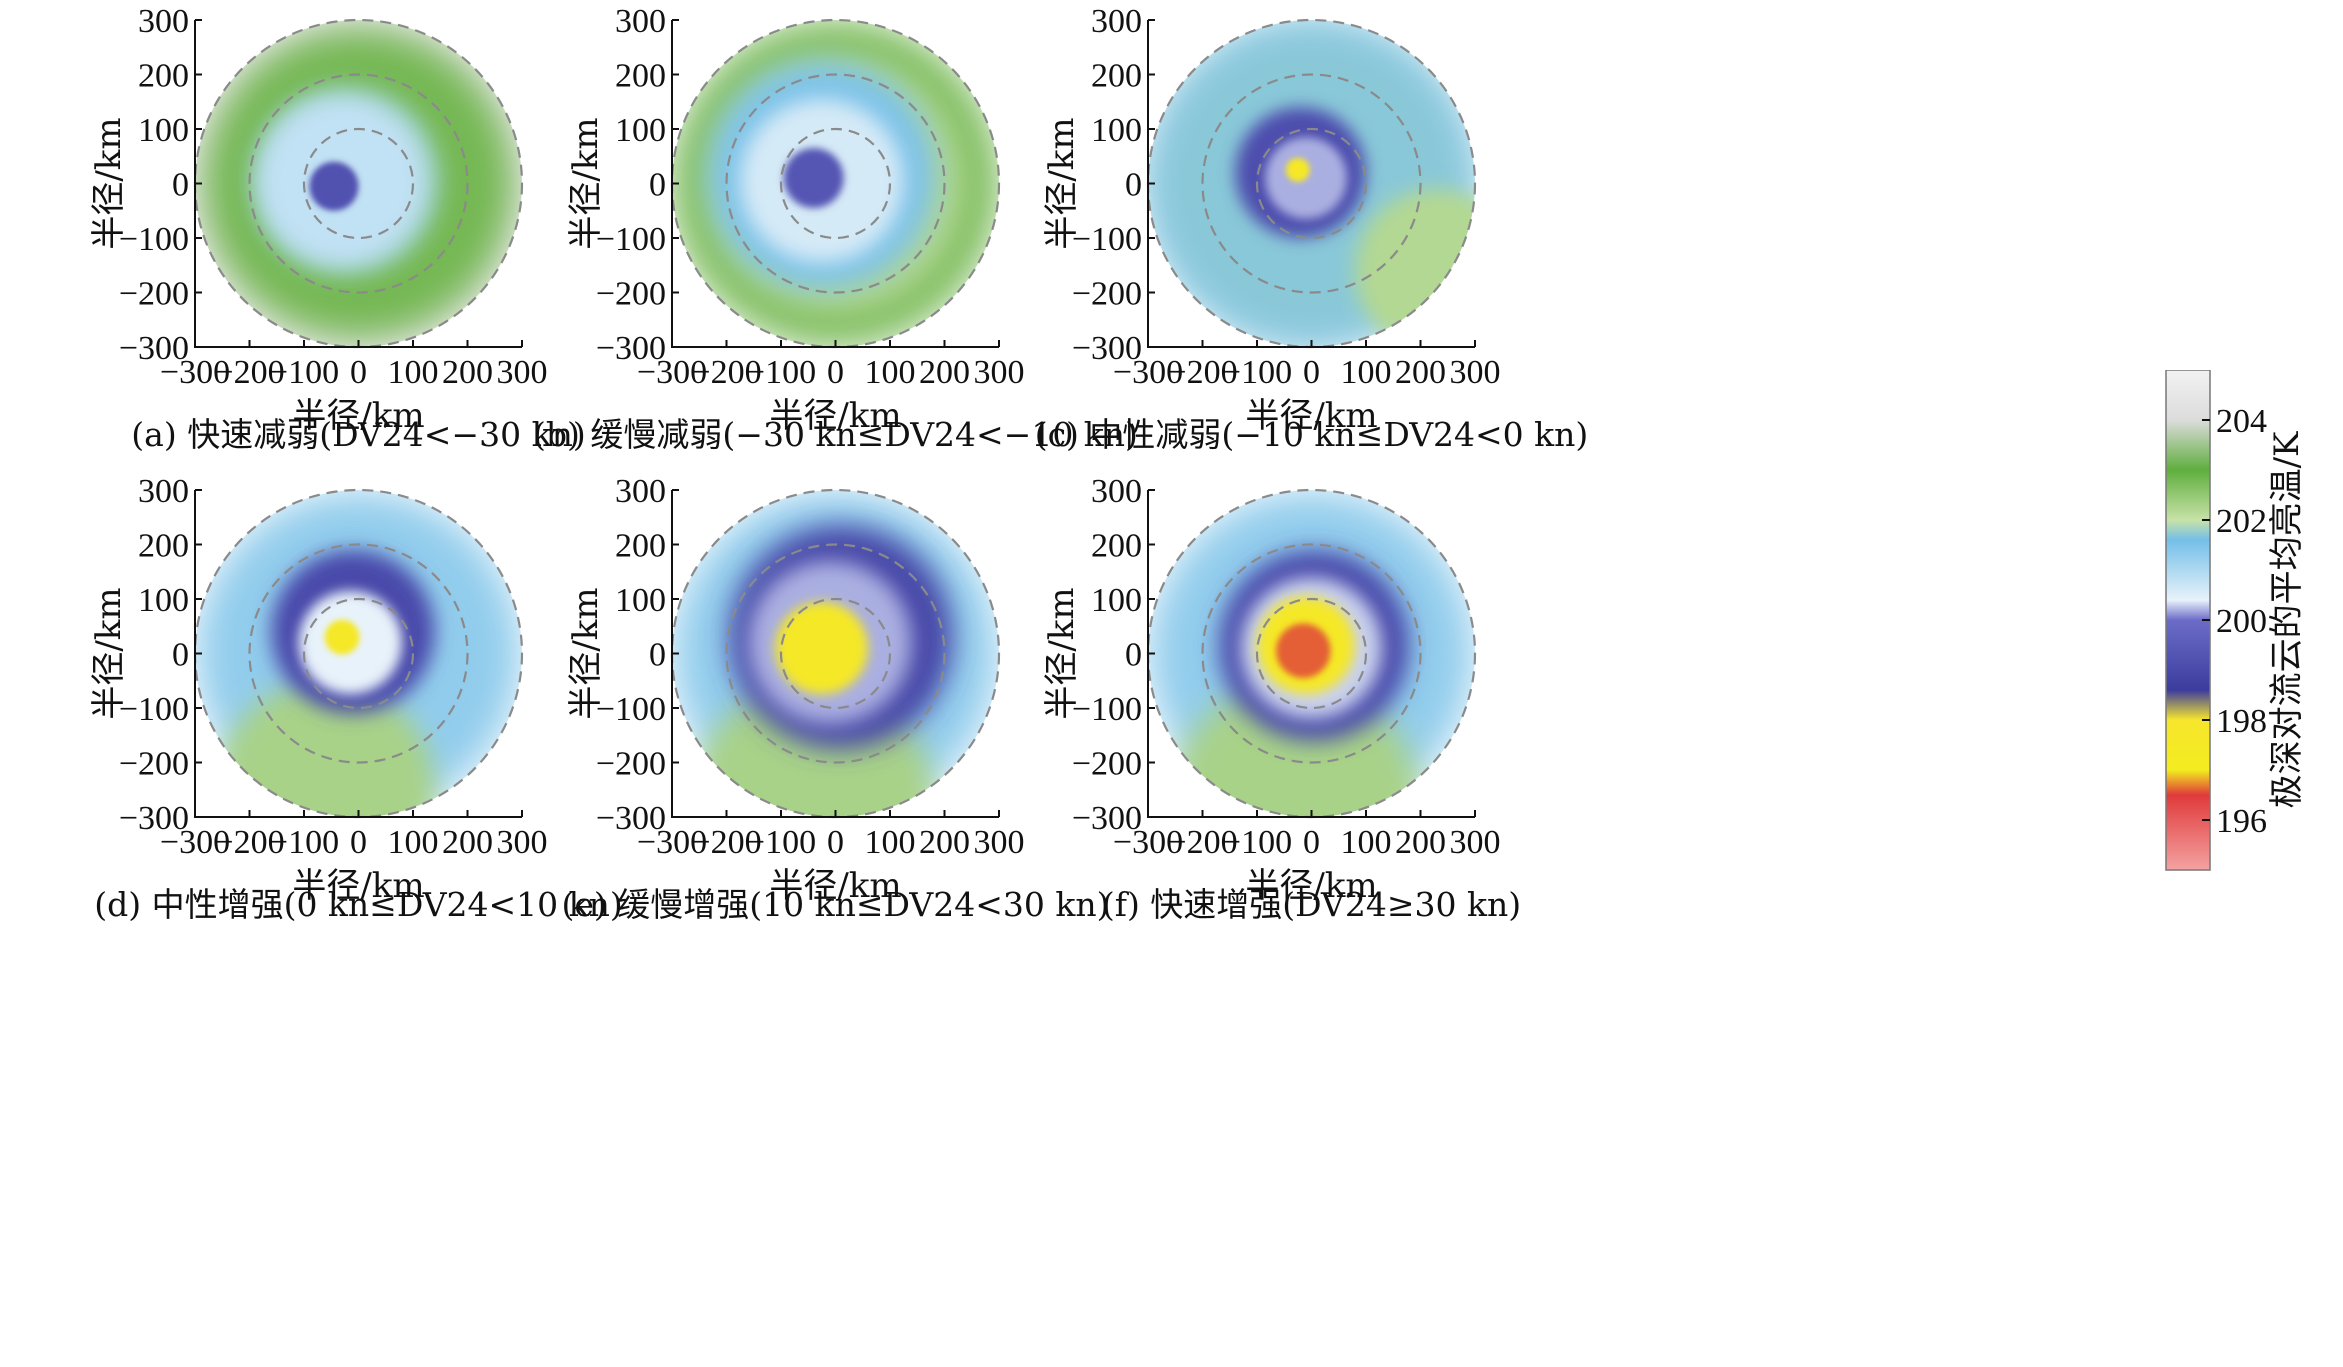 This screenshot has height=1367, width=2343. I want to click on panel-caption-a: (a) 快速减弱(DV24<−30 kn), so click(358, 434).